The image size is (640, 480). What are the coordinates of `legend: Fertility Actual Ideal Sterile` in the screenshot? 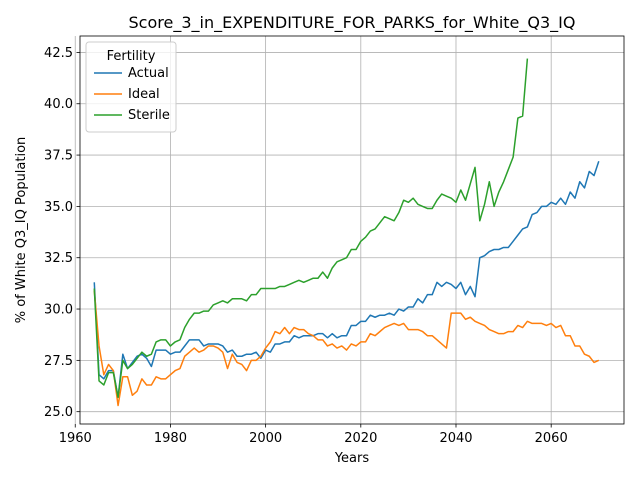 It's located at (131, 87).